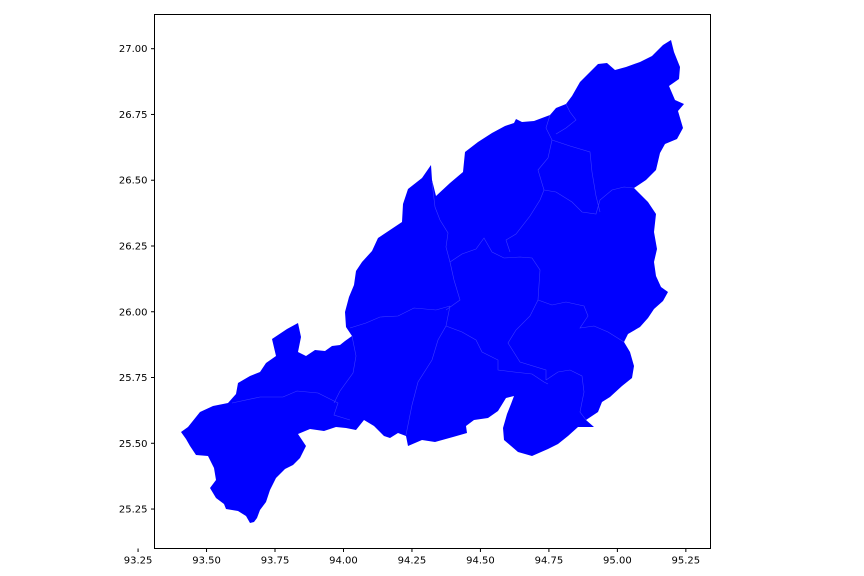 The height and width of the screenshot is (576, 864). I want to click on y-tick-label: 26.25, so click(133, 246).